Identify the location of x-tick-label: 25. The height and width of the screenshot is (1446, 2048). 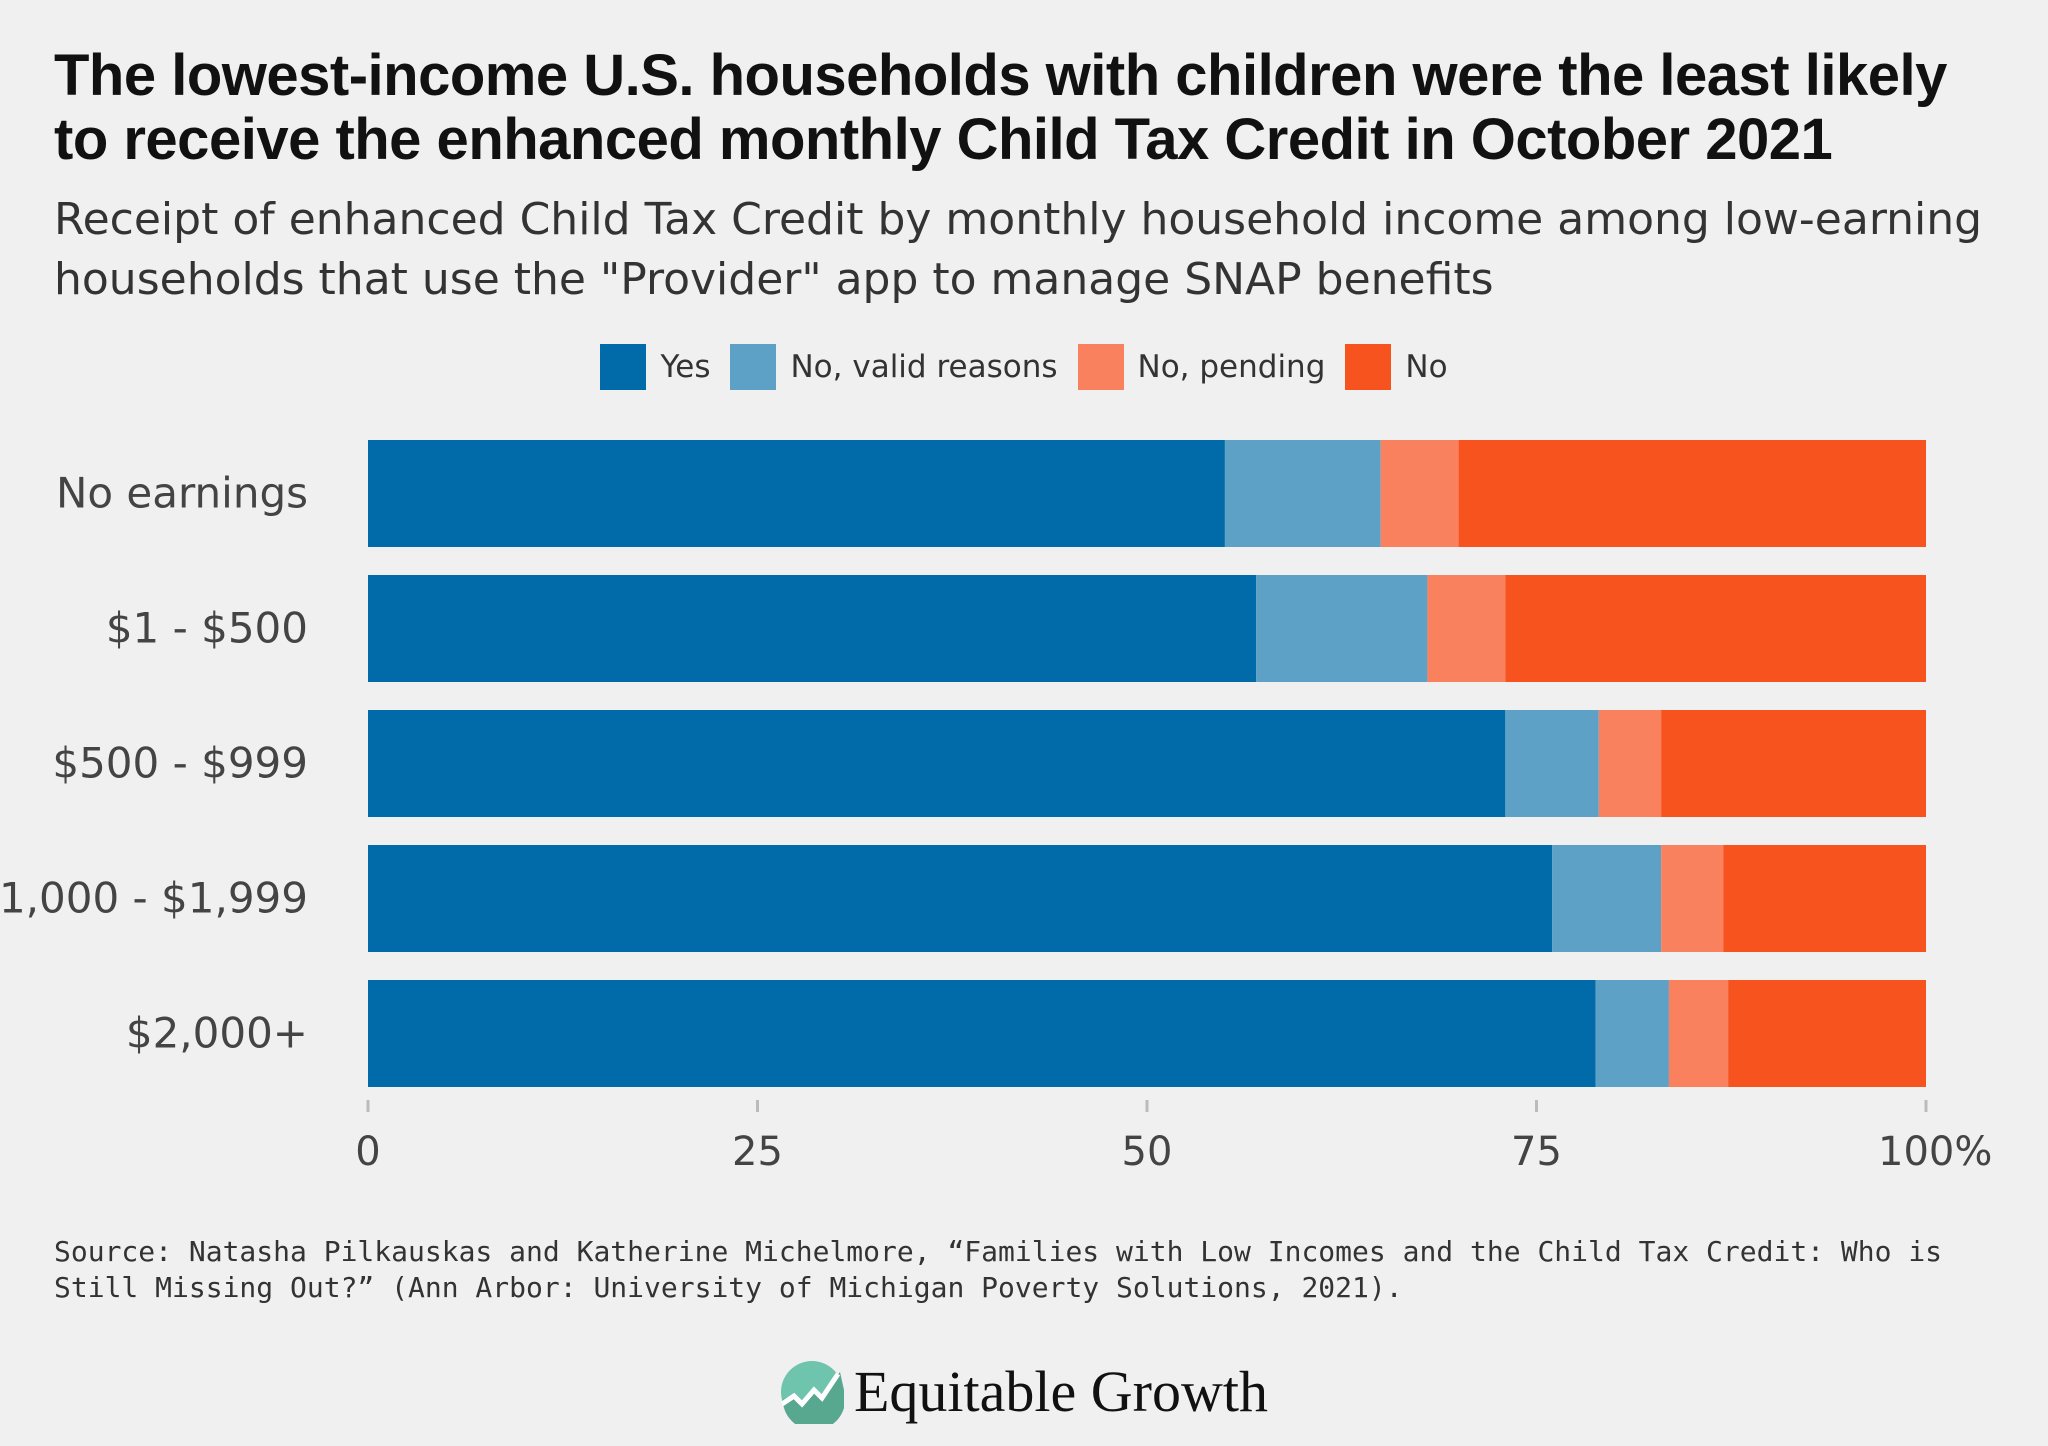
(757, 1152).